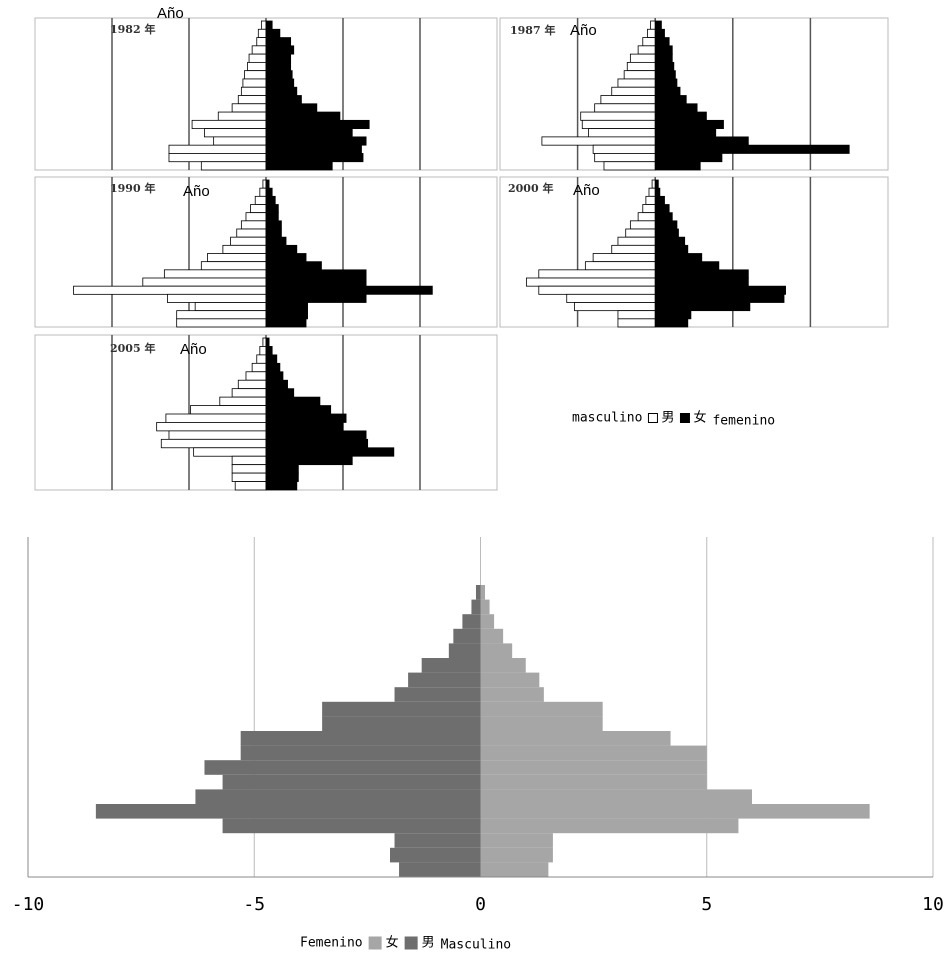  What do you see at coordinates (132, 188) in the screenshot?
I see `panel-title: 1990 年` at bounding box center [132, 188].